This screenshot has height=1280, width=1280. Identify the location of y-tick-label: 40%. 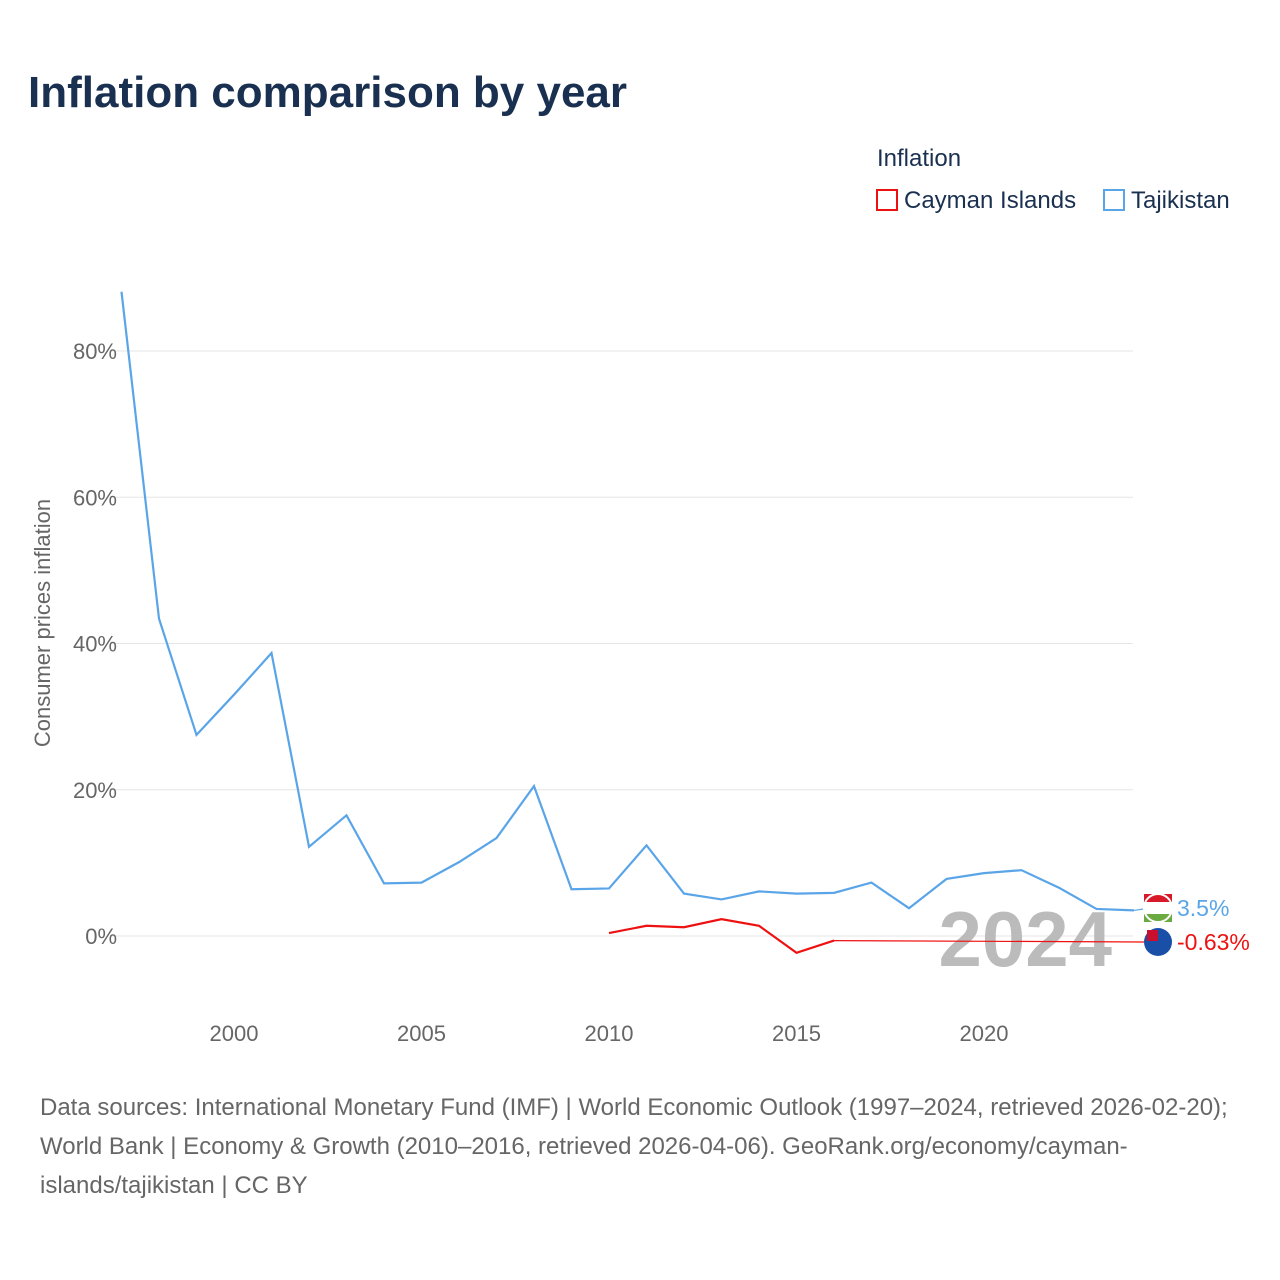
(95, 644).